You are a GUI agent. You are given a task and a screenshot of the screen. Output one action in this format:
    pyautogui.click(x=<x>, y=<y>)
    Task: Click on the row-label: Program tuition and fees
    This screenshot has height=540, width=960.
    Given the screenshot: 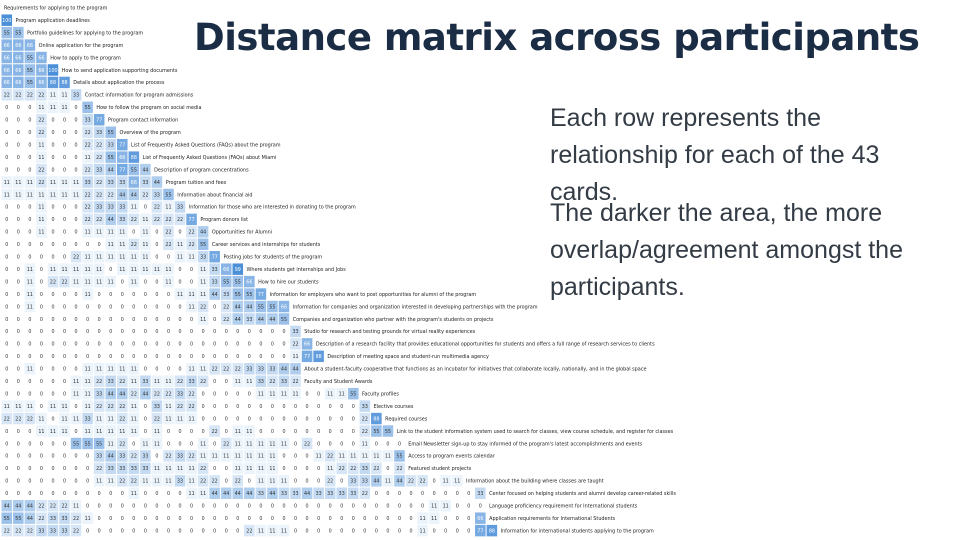 What is the action you would take?
    pyautogui.click(x=196, y=183)
    